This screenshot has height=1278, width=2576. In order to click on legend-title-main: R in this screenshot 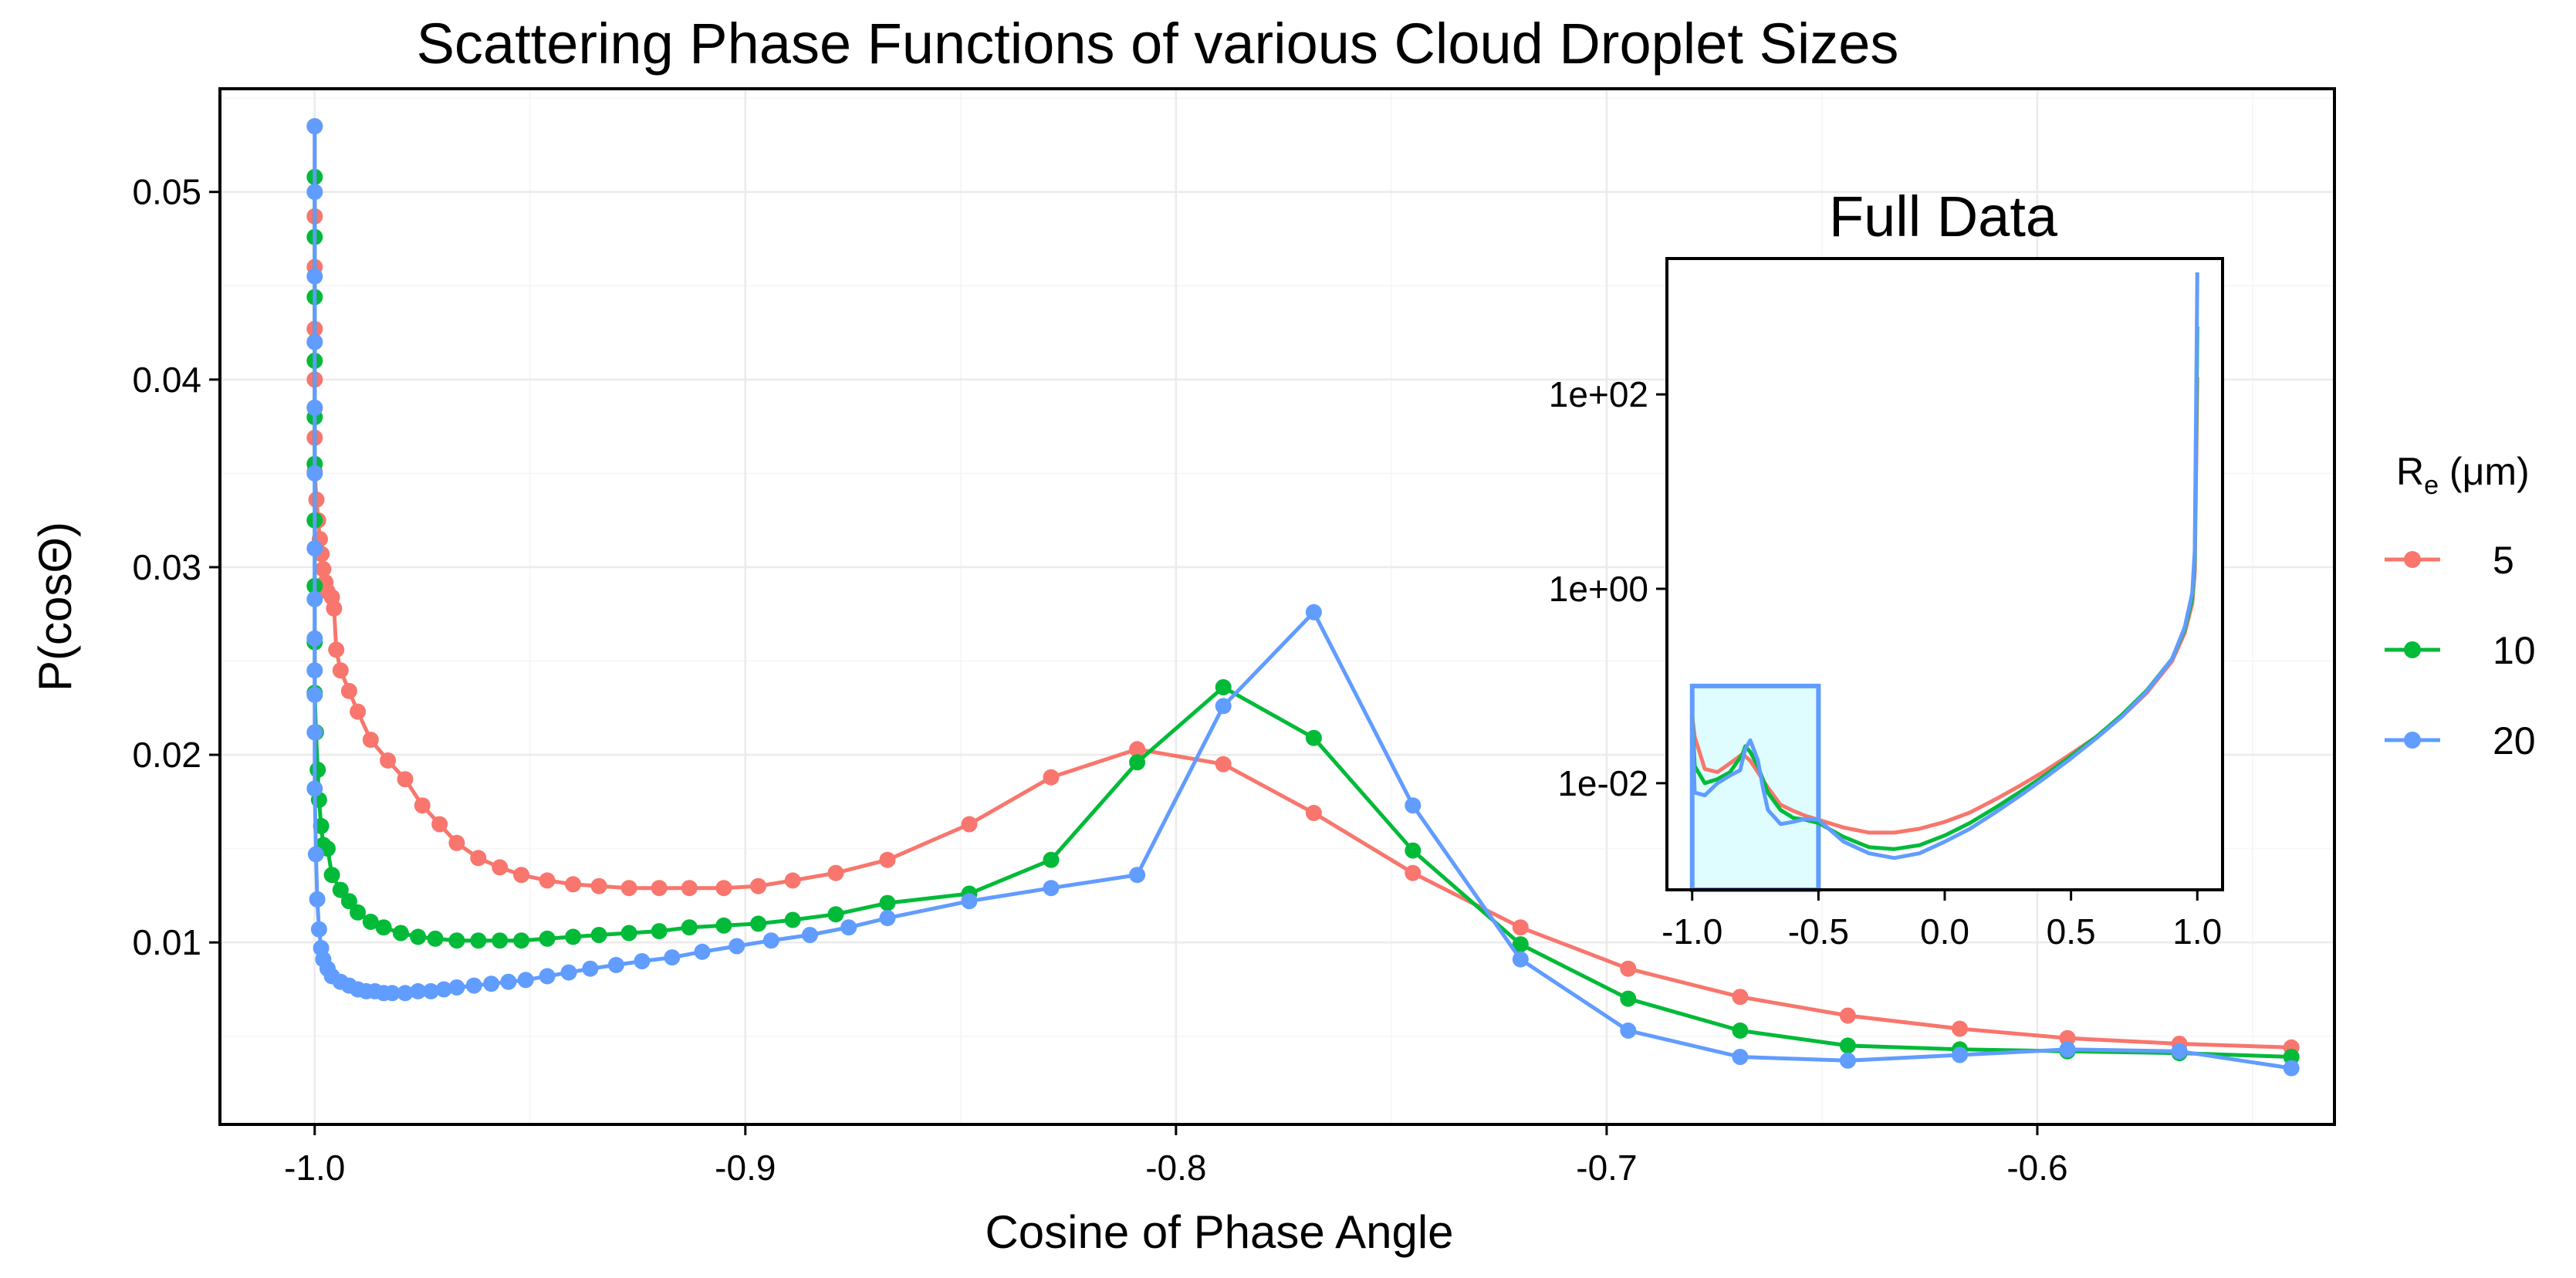, I will do `click(2410, 471)`.